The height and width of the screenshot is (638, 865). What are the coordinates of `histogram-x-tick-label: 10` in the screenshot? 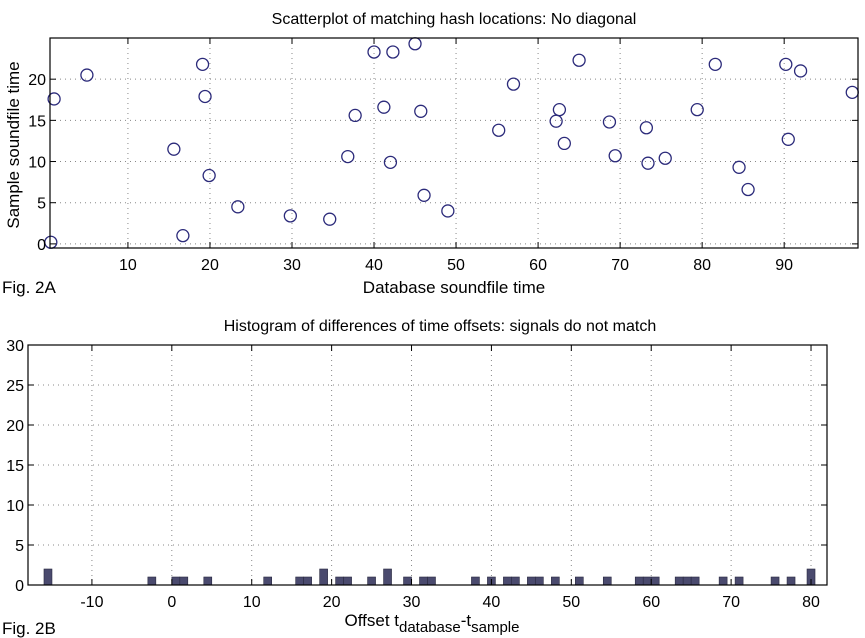 It's located at (252, 602).